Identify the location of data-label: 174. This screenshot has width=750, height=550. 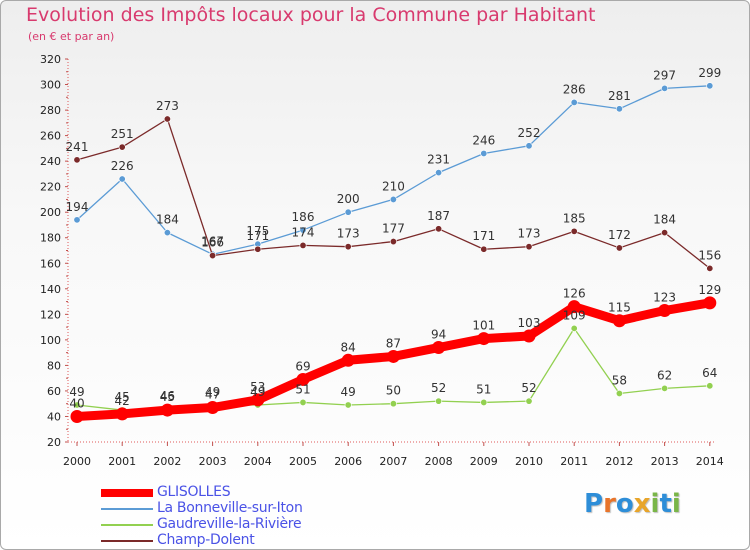
(303, 232).